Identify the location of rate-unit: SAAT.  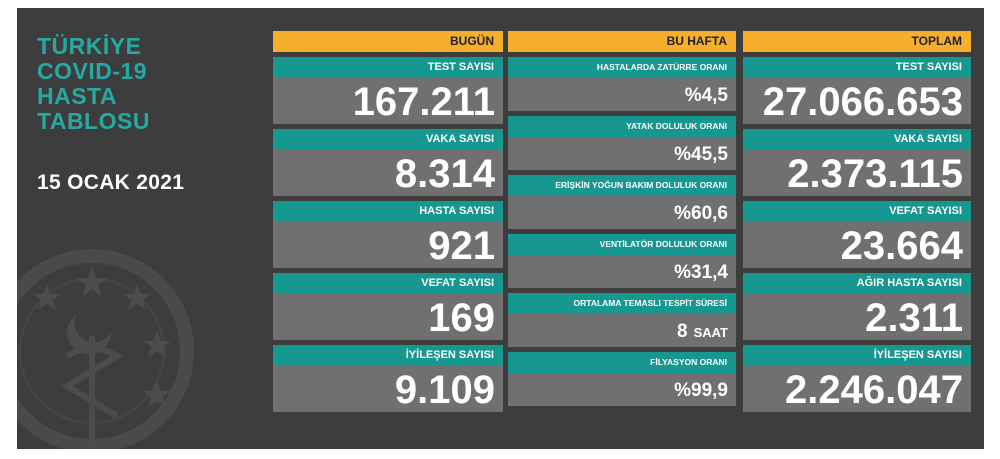
(710, 332).